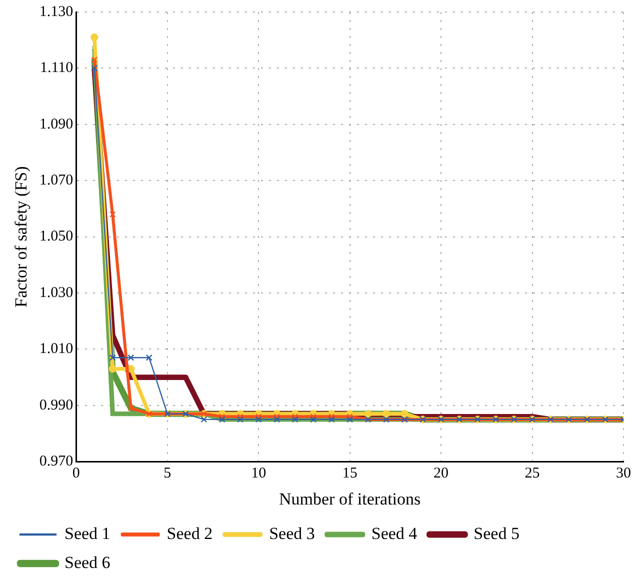 This screenshot has height=586, width=634. Describe the element at coordinates (87, 562) in the screenshot. I see `legend-label: Seed 6` at that location.